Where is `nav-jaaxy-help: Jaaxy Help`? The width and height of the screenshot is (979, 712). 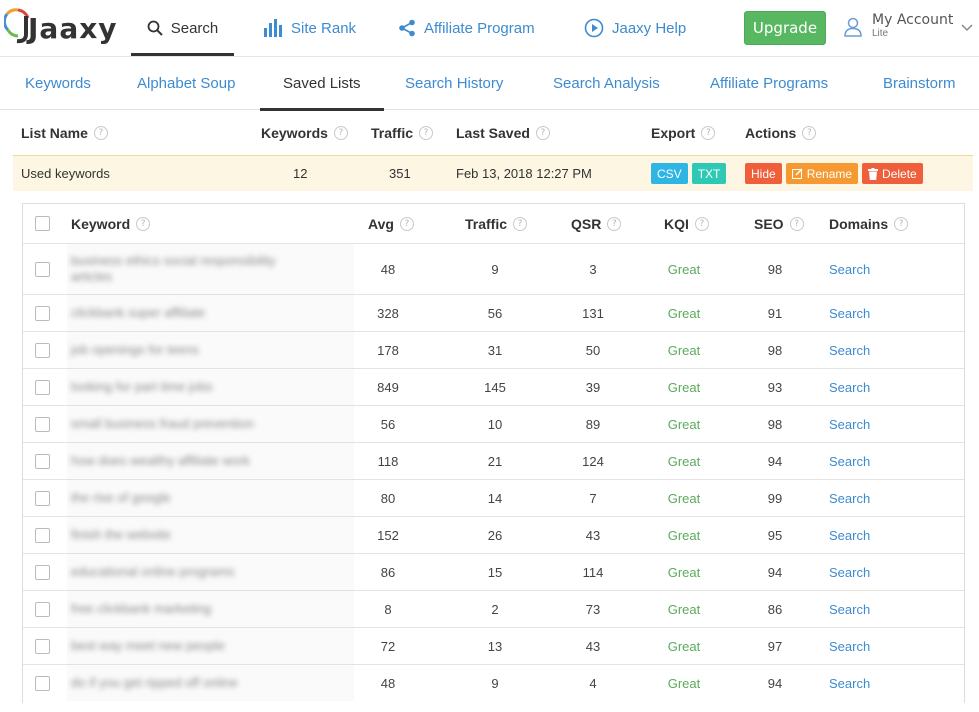
nav-jaaxy-help: Jaaxy Help is located at coordinates (635, 28).